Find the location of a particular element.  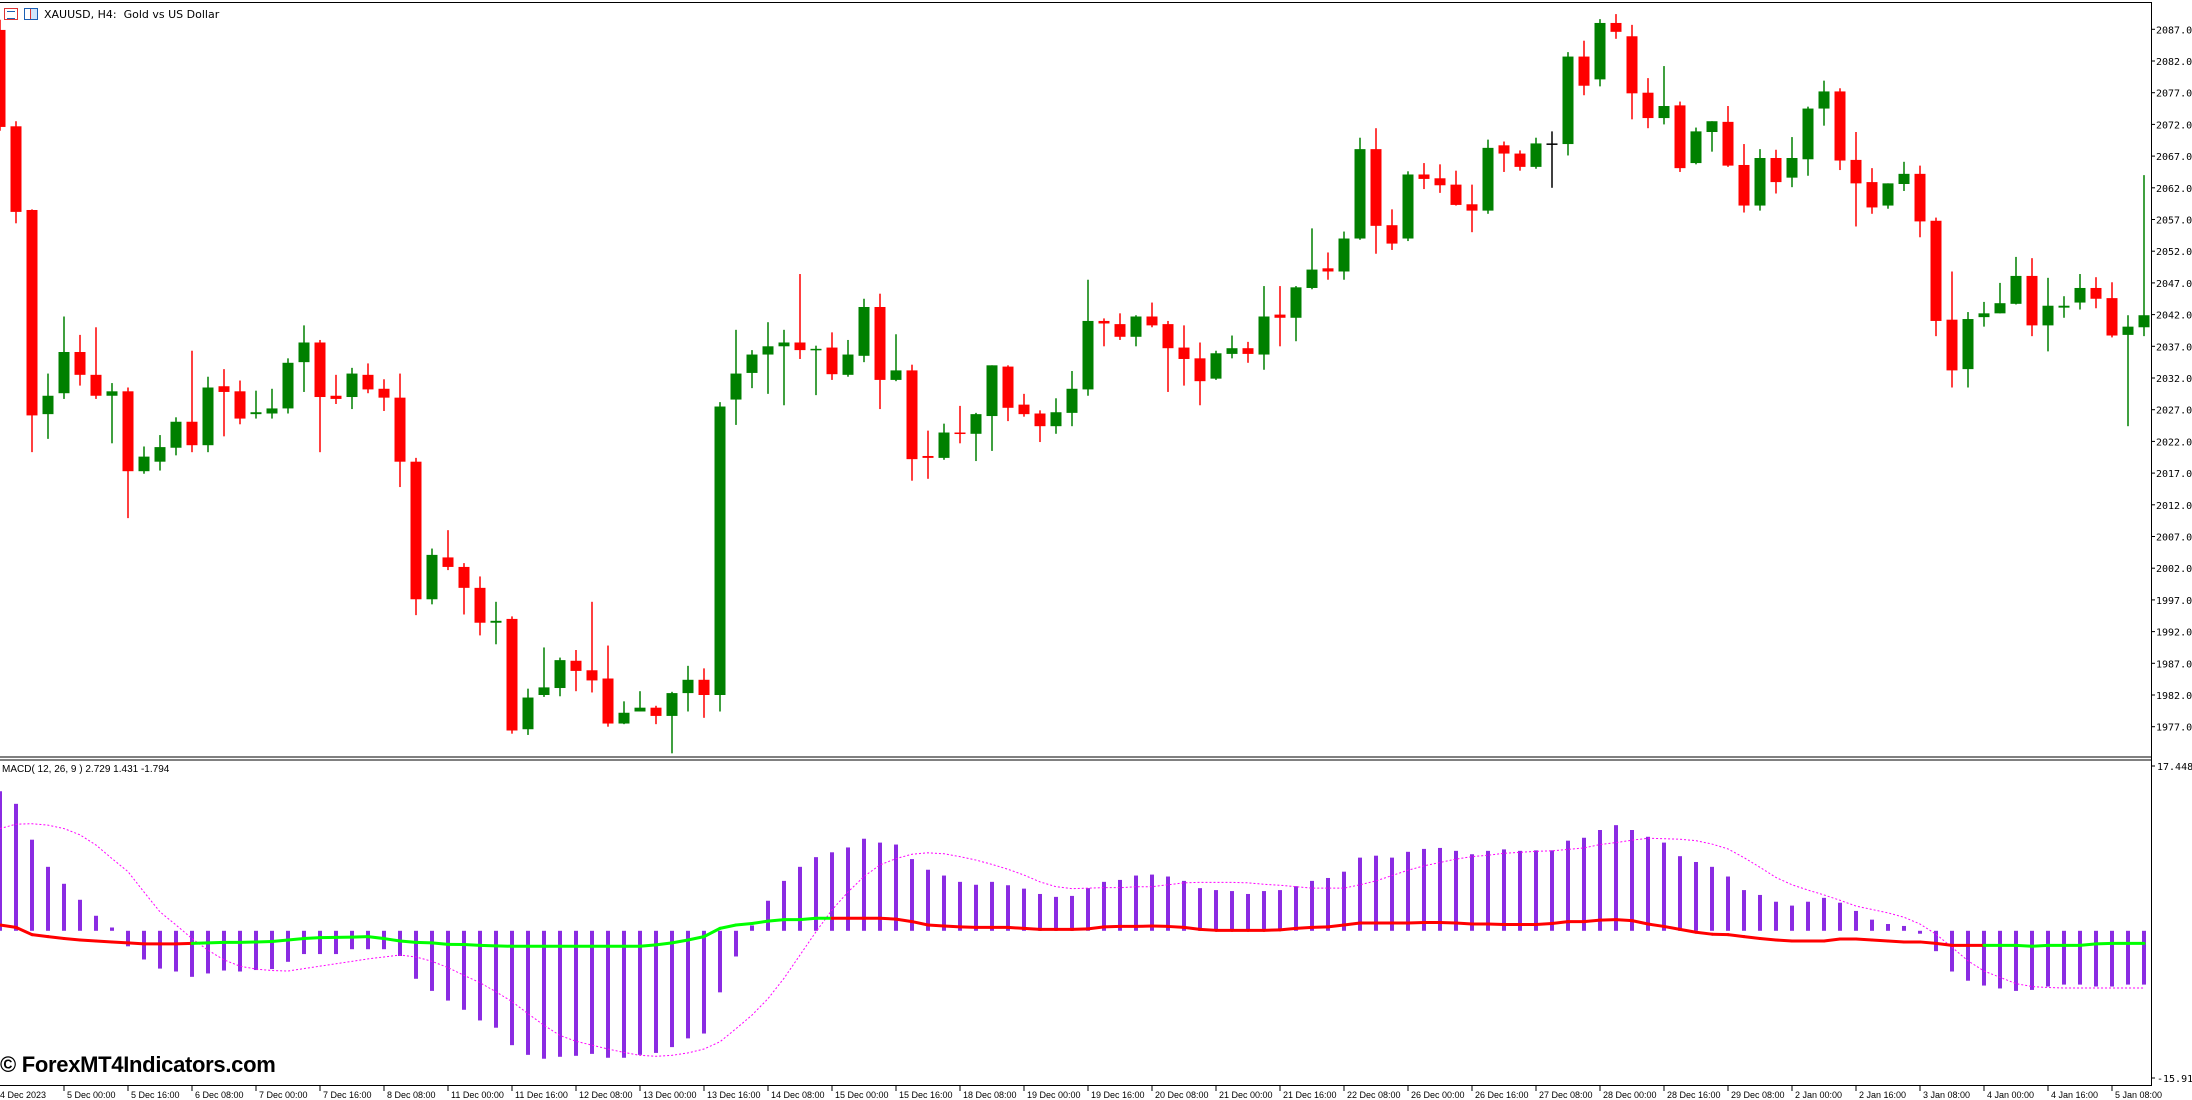

time-tick-label: 19 Dec 16:00 is located at coordinates (1118, 1095).